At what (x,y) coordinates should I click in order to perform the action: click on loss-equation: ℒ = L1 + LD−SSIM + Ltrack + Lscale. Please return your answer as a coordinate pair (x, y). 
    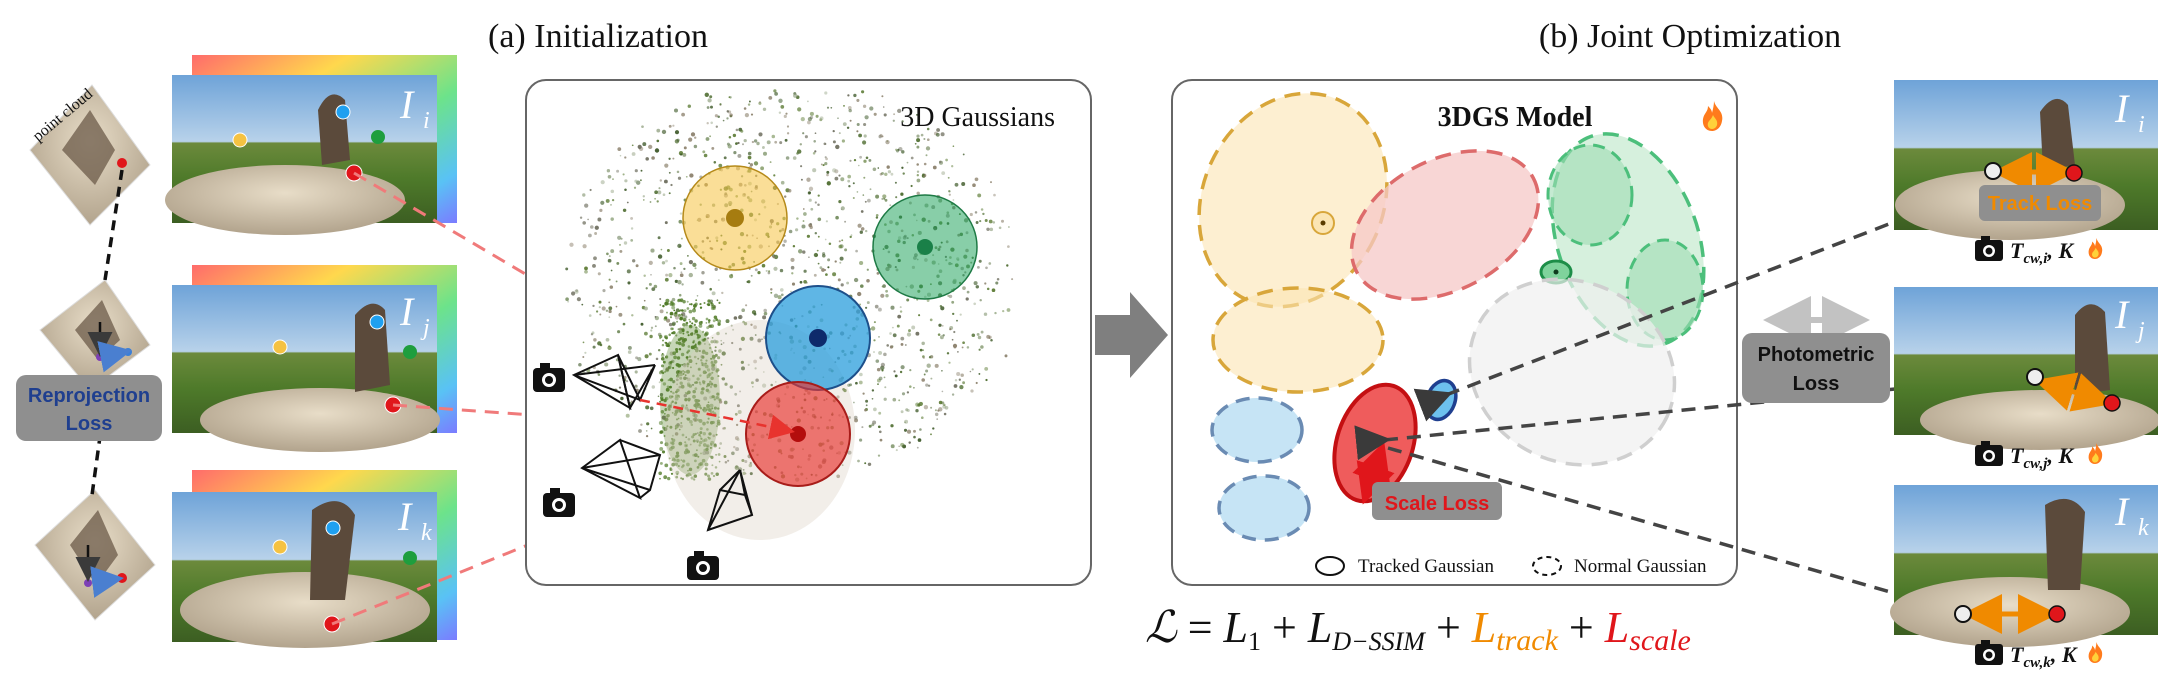
    Looking at the image, I should click on (1418, 630).